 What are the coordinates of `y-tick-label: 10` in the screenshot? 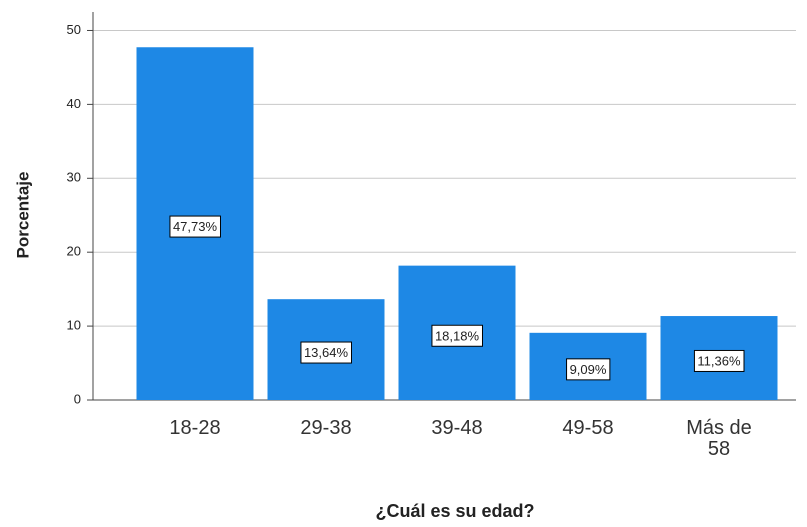 It's located at (74, 325).